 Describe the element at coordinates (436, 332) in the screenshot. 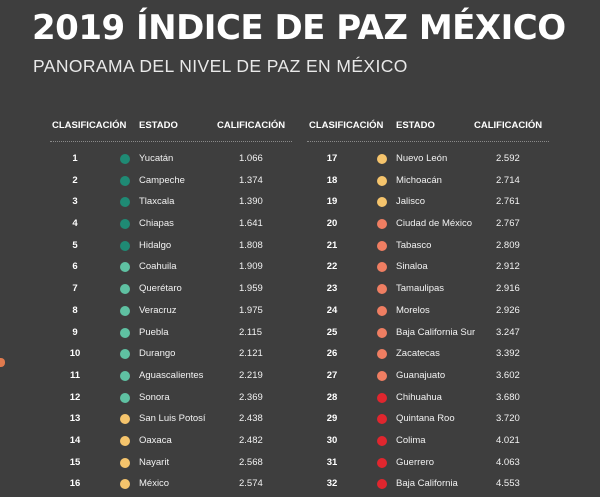

I see `state-name: Baja California Sur` at that location.